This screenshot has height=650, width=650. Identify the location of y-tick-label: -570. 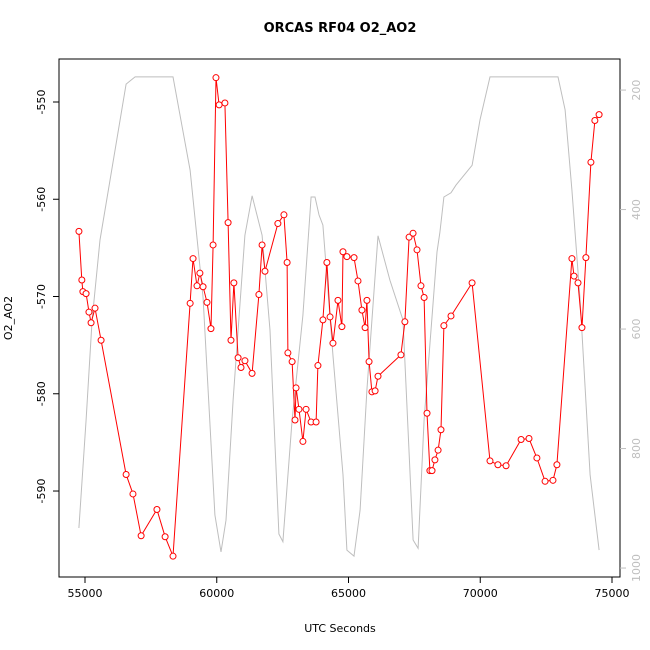
(41, 296).